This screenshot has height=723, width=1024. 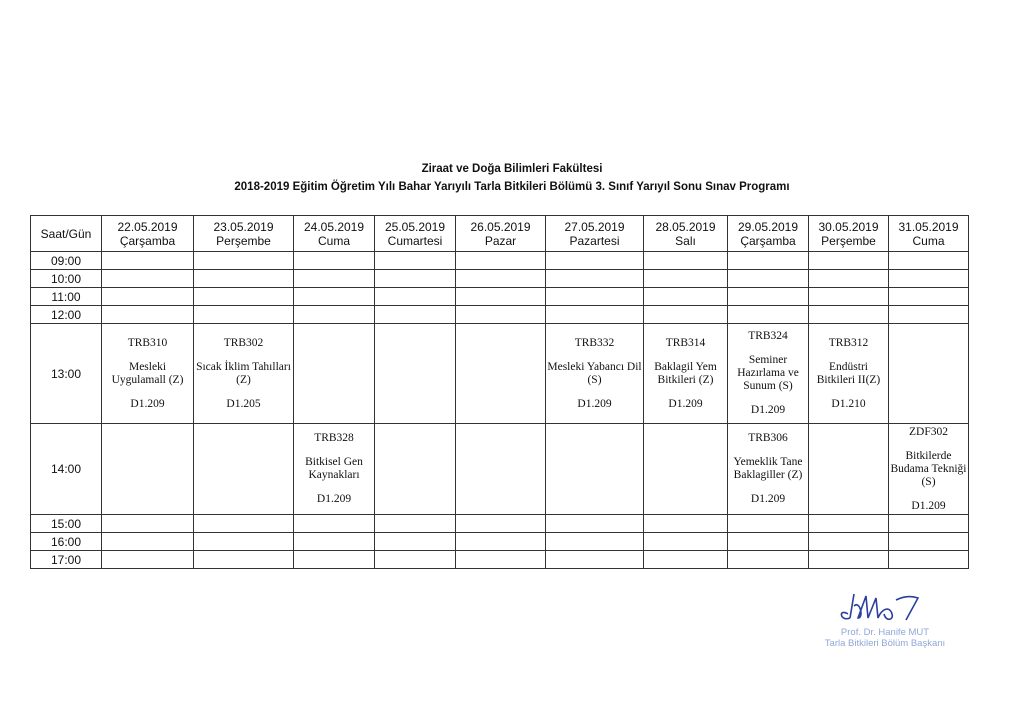 I want to click on course-name: Yemeklik Tane Baklagiller (Z), so click(x=768, y=468).